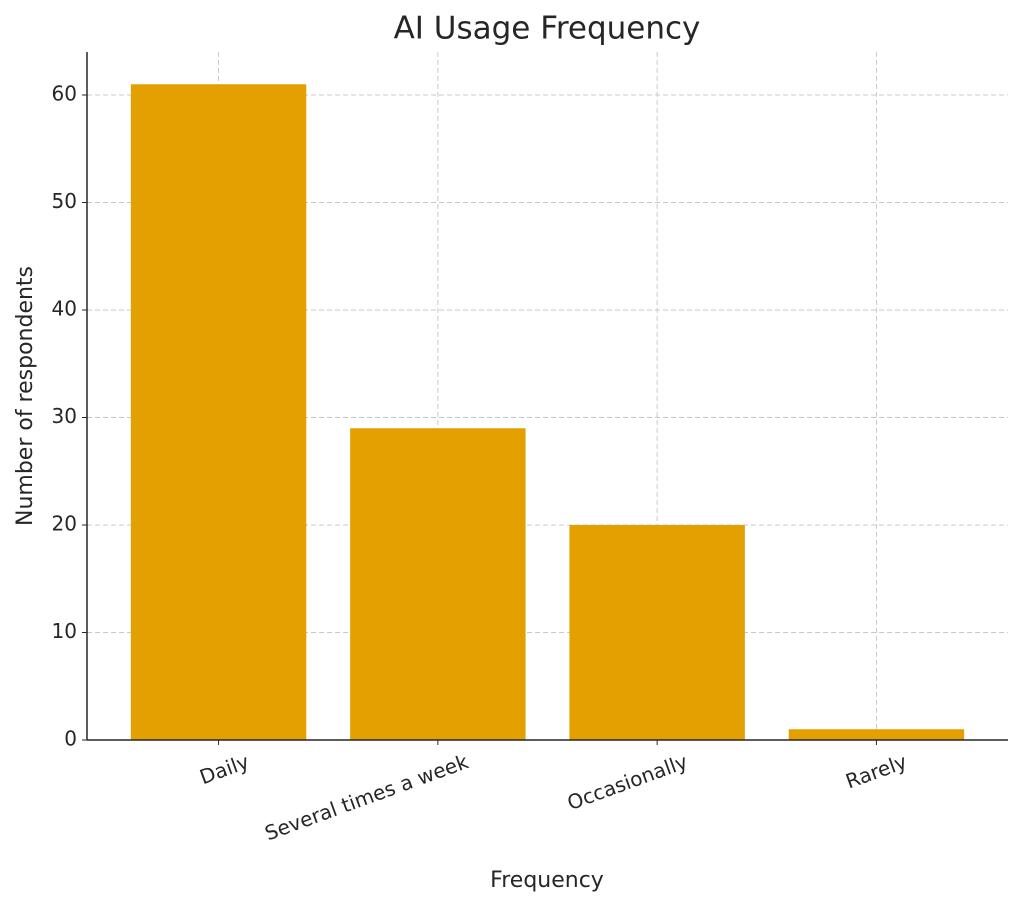 The height and width of the screenshot is (909, 1024). What do you see at coordinates (64, 94) in the screenshot?
I see `y-tick-label: 60` at bounding box center [64, 94].